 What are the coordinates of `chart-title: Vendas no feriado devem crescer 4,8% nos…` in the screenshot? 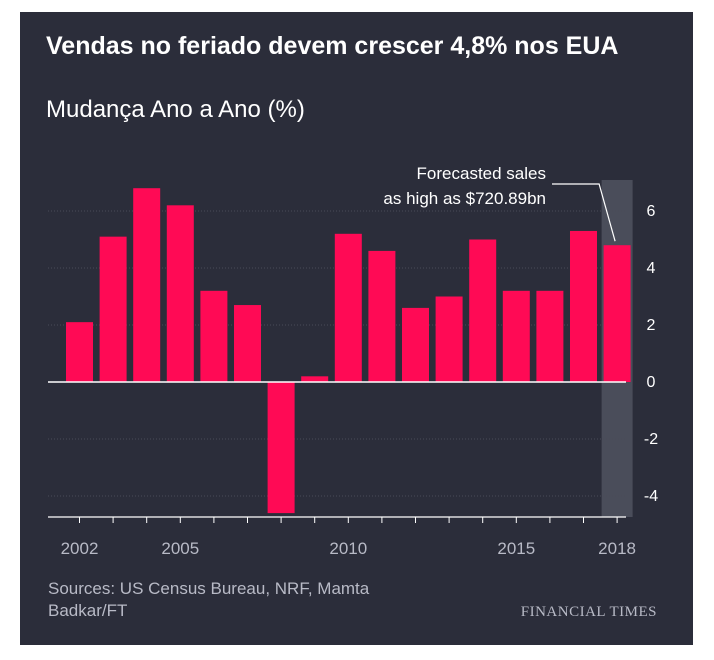 It's located at (332, 46).